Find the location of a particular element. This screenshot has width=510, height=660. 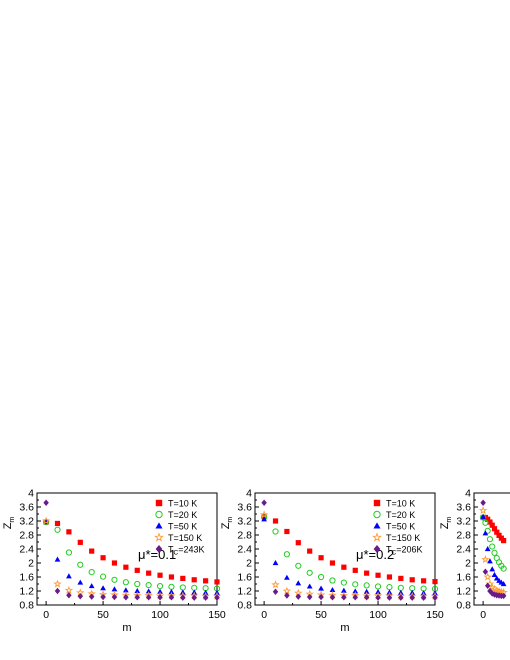

legend-label: T=50 K is located at coordinates (182, 527).